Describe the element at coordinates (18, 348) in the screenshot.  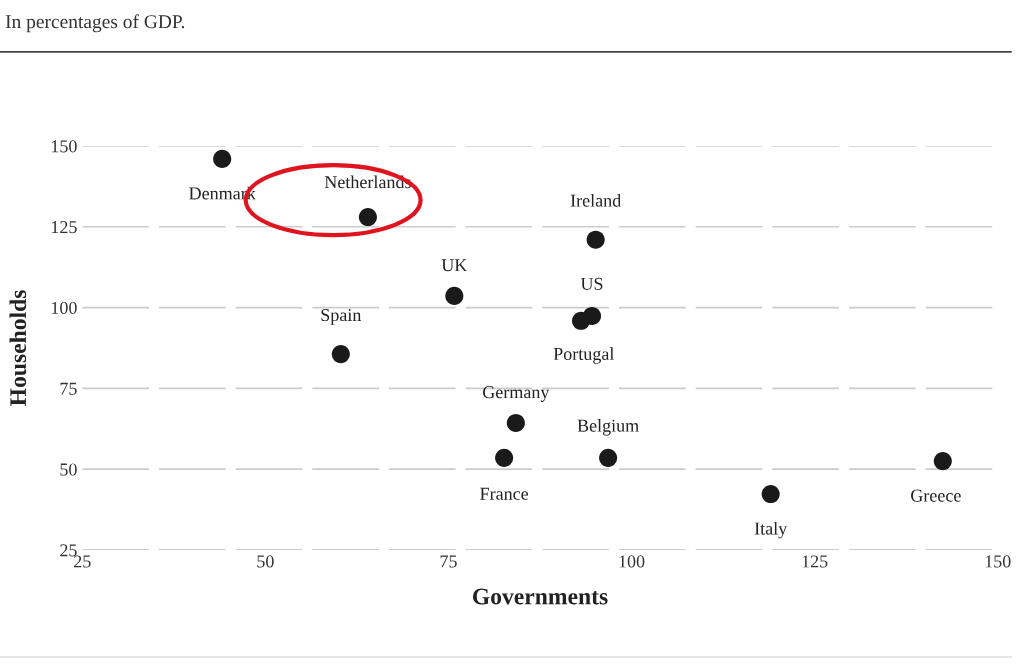
I see `y-axis-title: Households` at that location.